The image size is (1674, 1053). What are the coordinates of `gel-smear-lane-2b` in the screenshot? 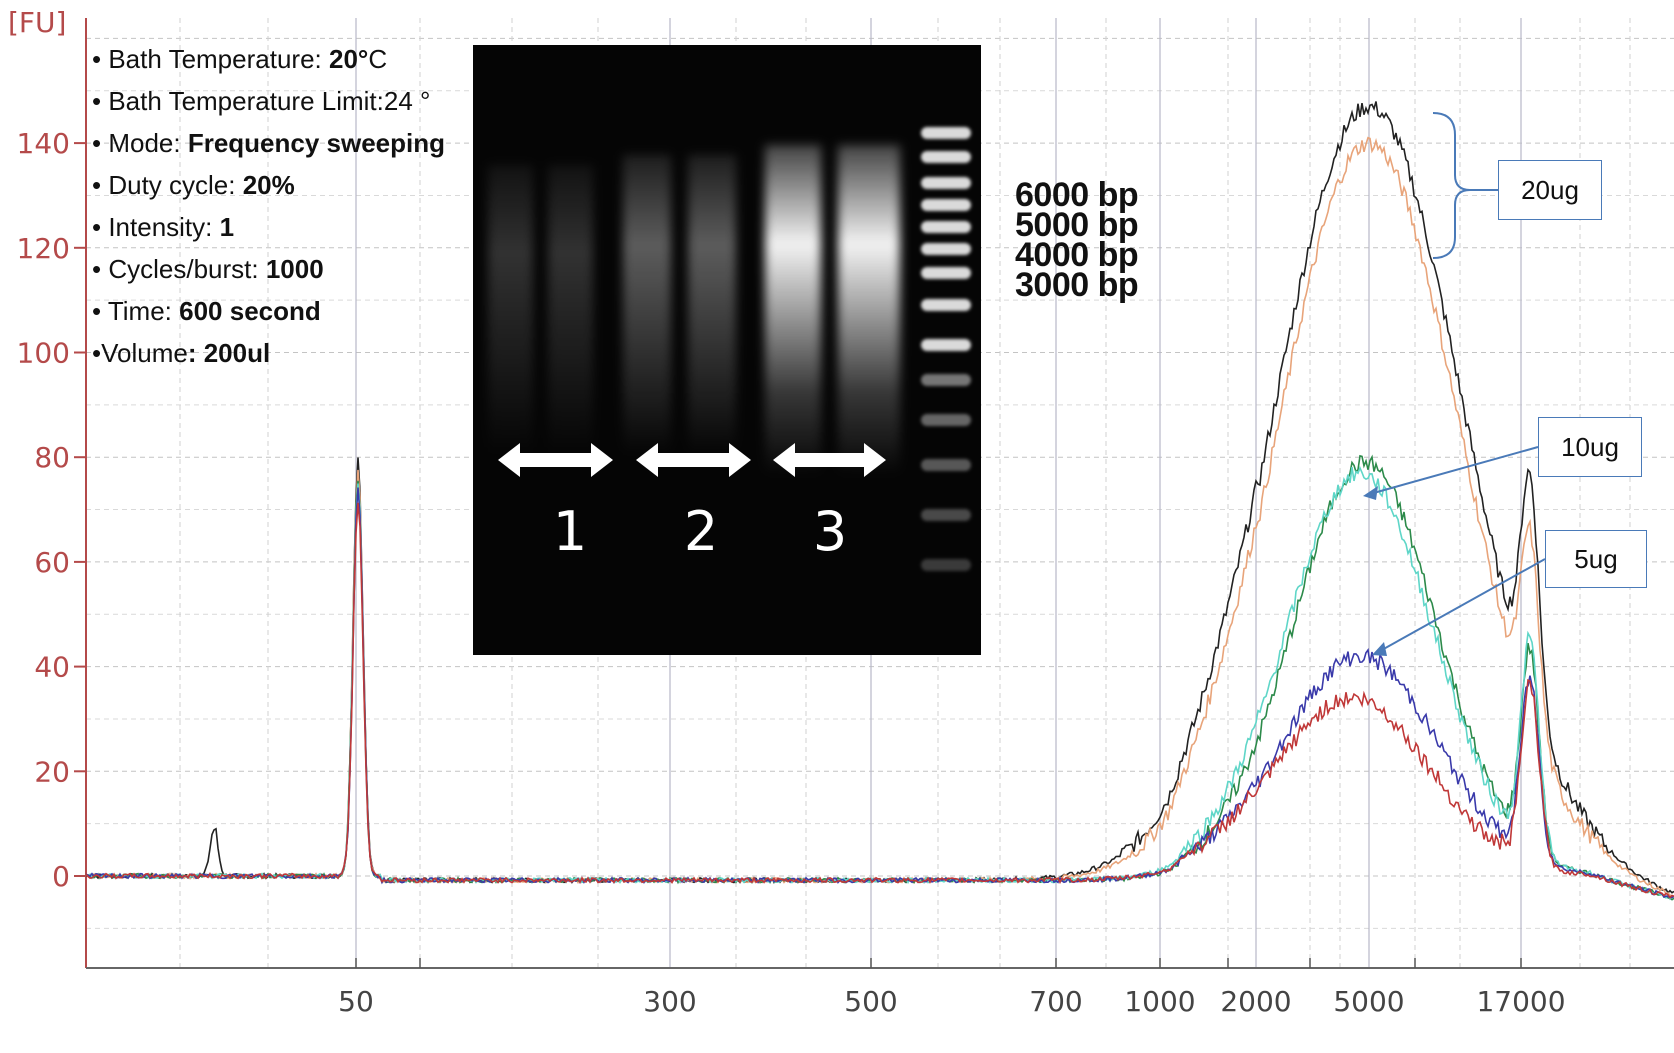 It's located at (712, 305).